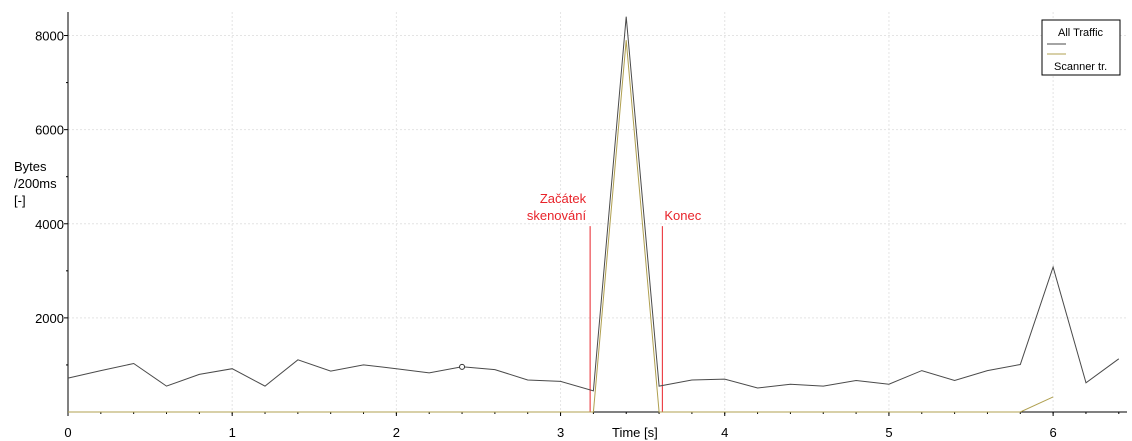  Describe the element at coordinates (1052, 432) in the screenshot. I see `x-tick-label: 6` at that location.